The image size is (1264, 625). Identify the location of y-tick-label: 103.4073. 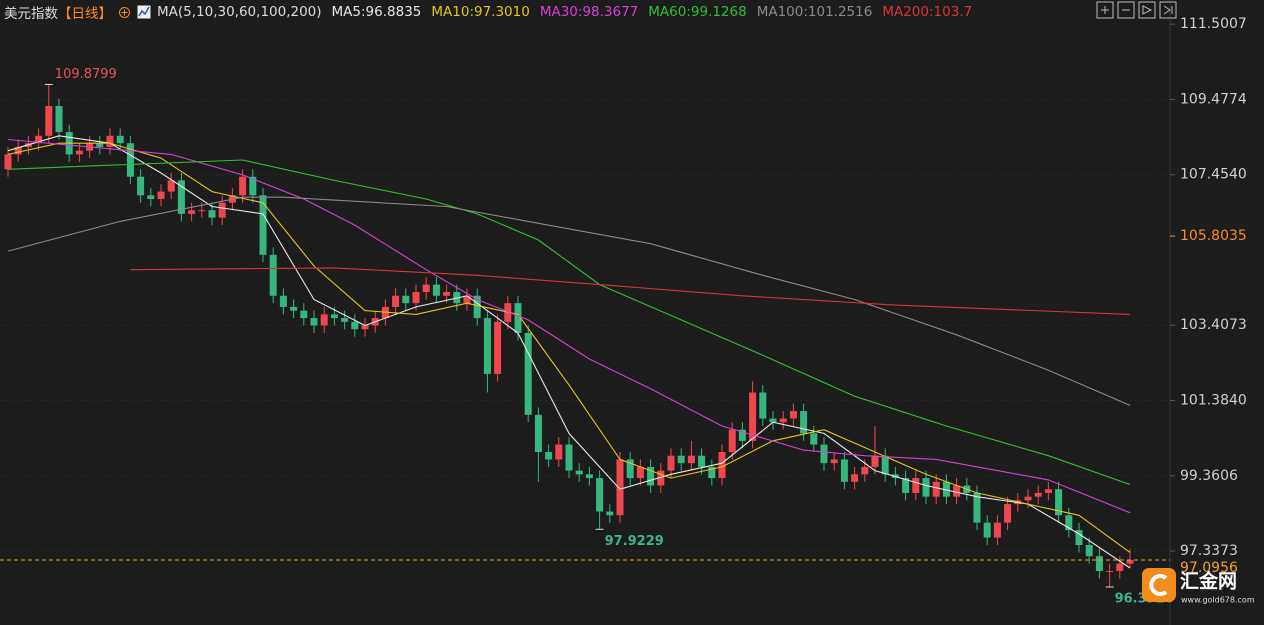
(1213, 325).